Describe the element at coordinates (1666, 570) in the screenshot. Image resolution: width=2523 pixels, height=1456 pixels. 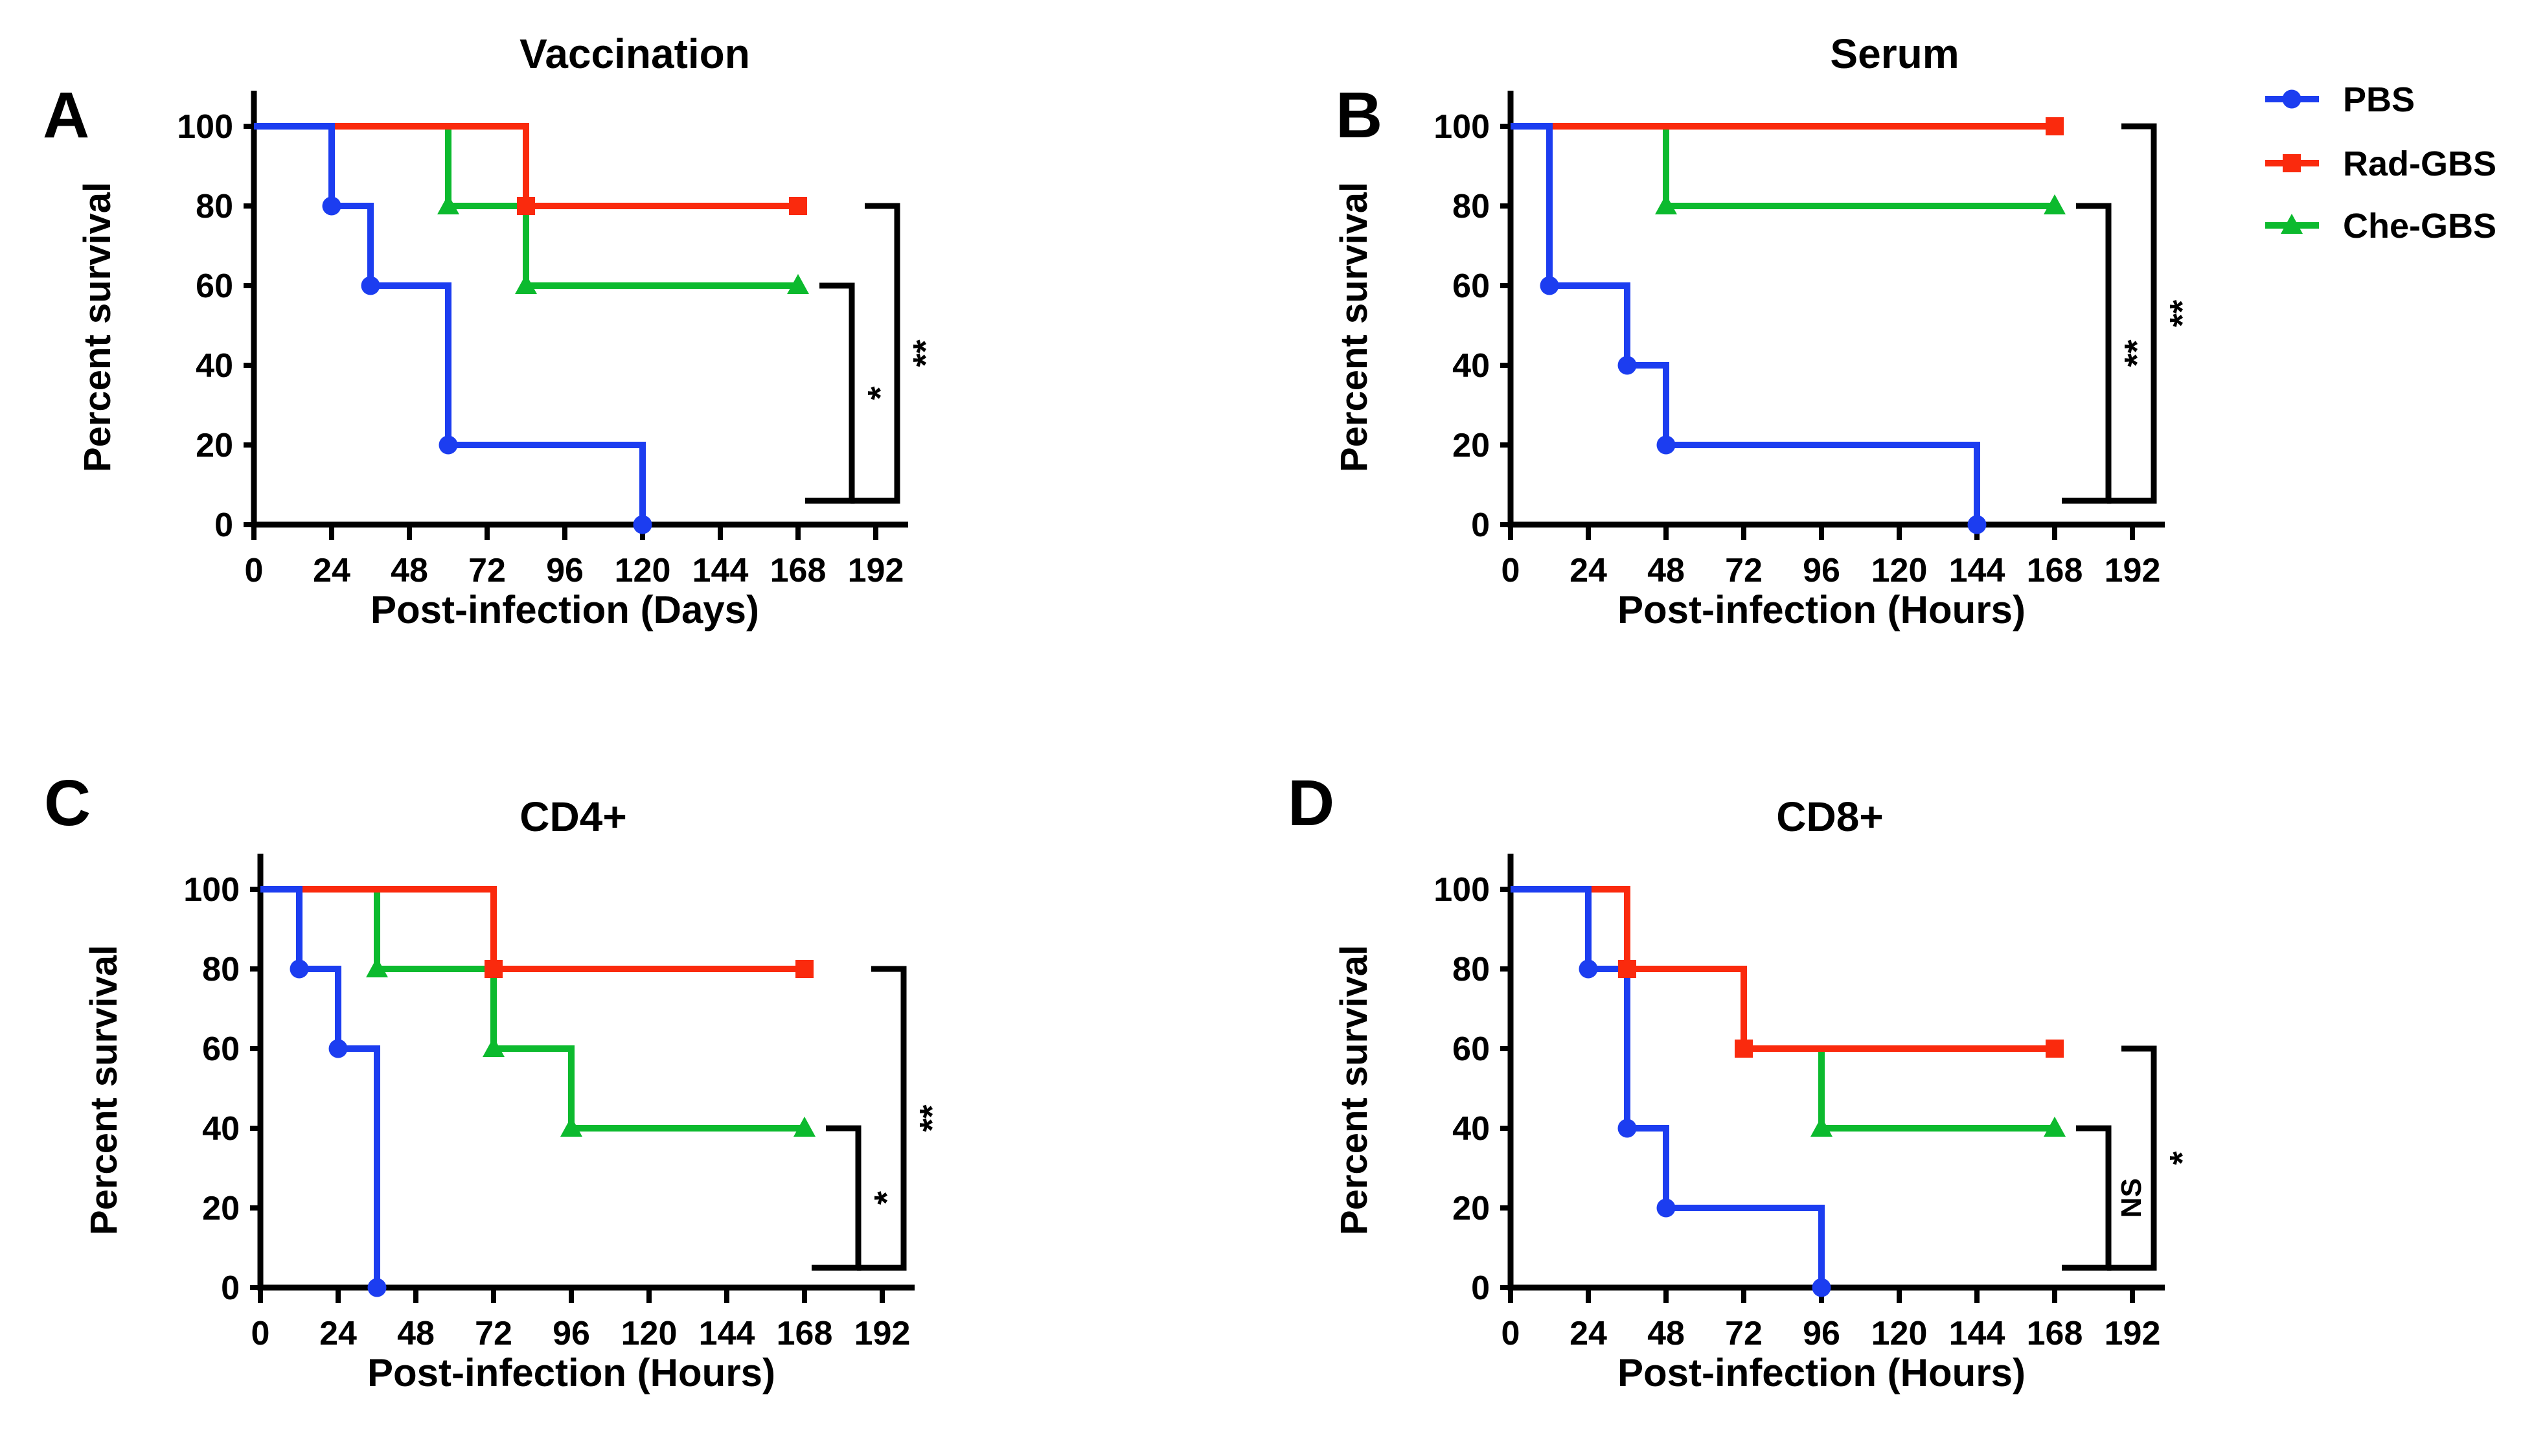
I see `panel-B-x-tick-label: 48` at that location.